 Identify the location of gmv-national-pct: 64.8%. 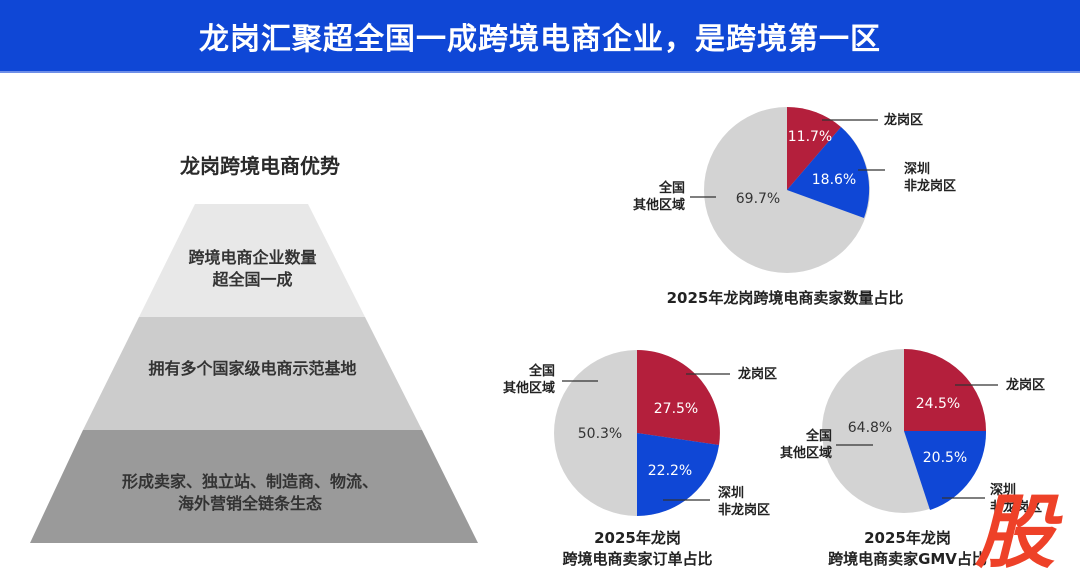
(870, 428).